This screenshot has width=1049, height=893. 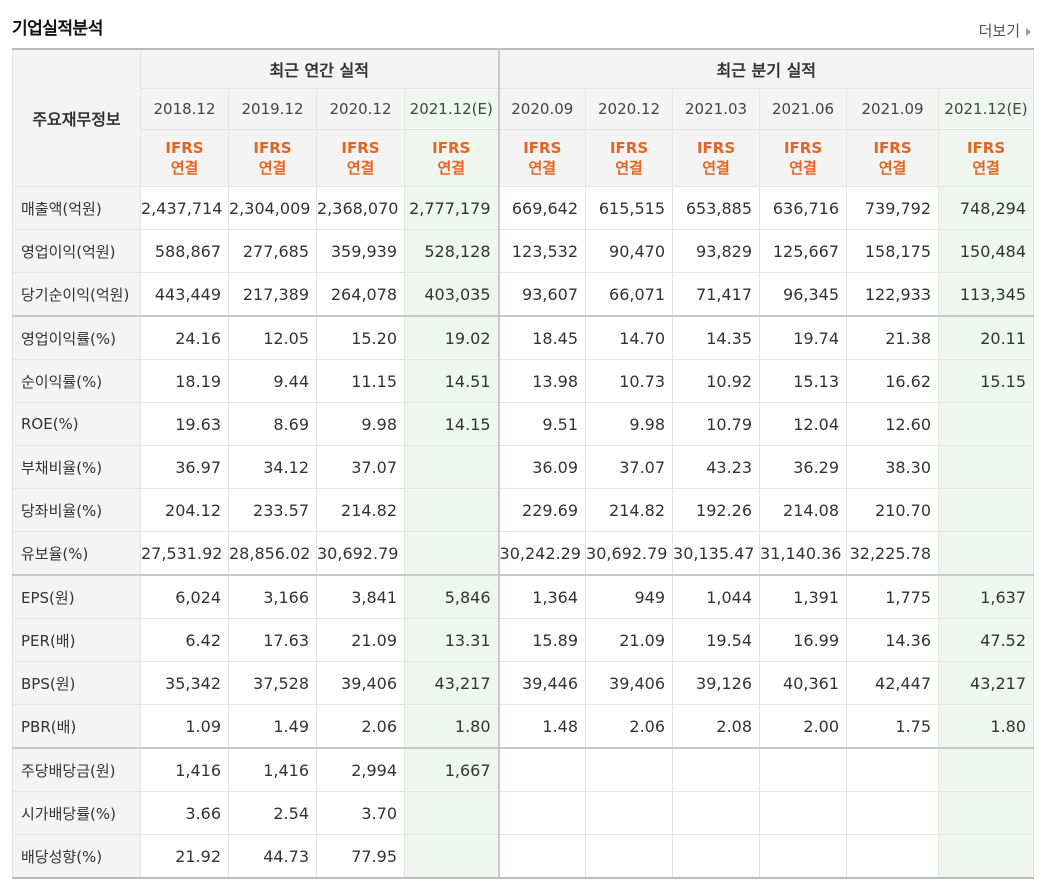 I want to click on period-header: 2020.09, so click(x=542, y=109).